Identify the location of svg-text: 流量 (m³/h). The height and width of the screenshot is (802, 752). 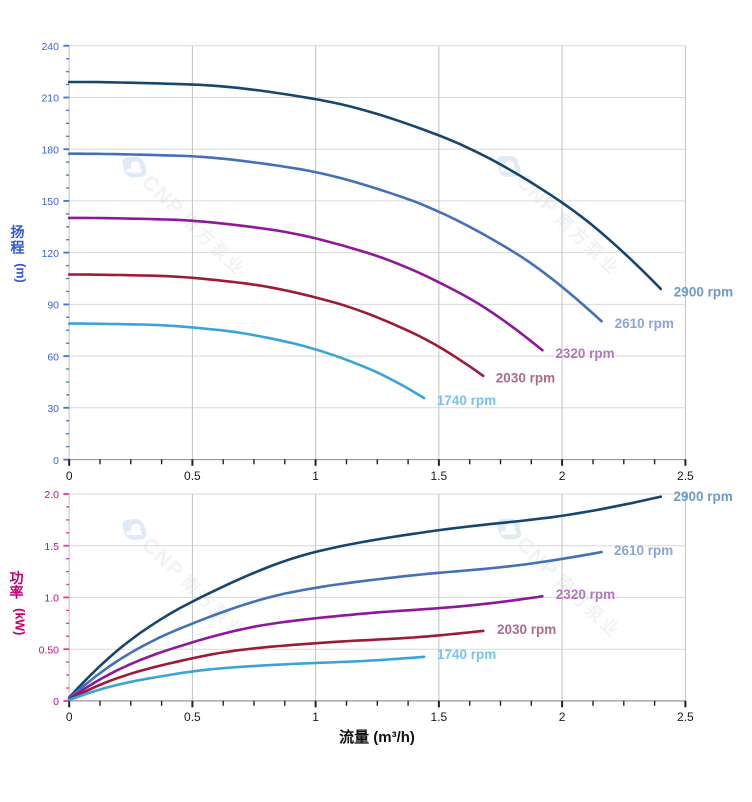
(377, 737).